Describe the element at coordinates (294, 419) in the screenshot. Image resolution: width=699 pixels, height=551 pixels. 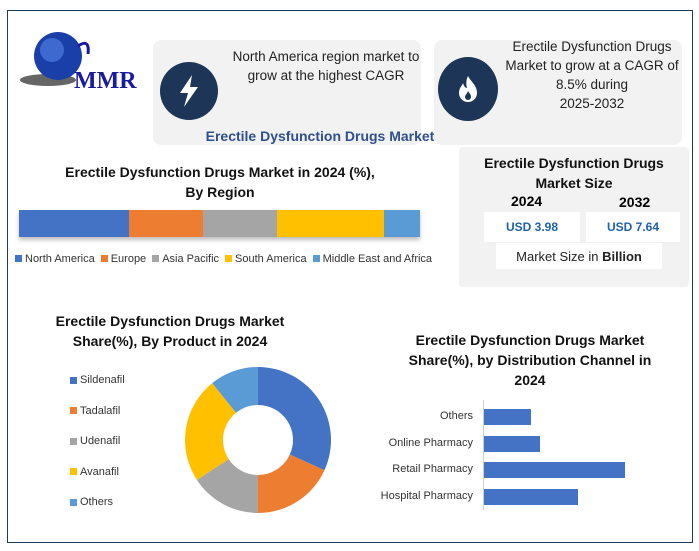
I see `donut-slice-sildenafil` at that location.